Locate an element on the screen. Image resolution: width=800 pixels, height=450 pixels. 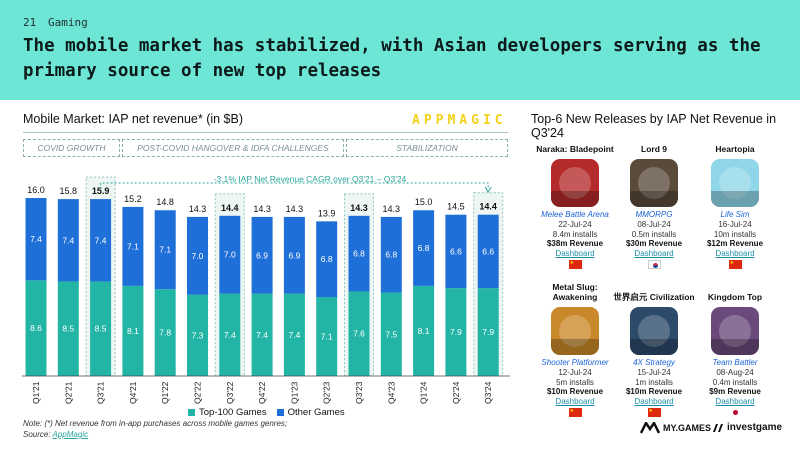
x-tick-label: Q3'21 is located at coordinates (101, 392).